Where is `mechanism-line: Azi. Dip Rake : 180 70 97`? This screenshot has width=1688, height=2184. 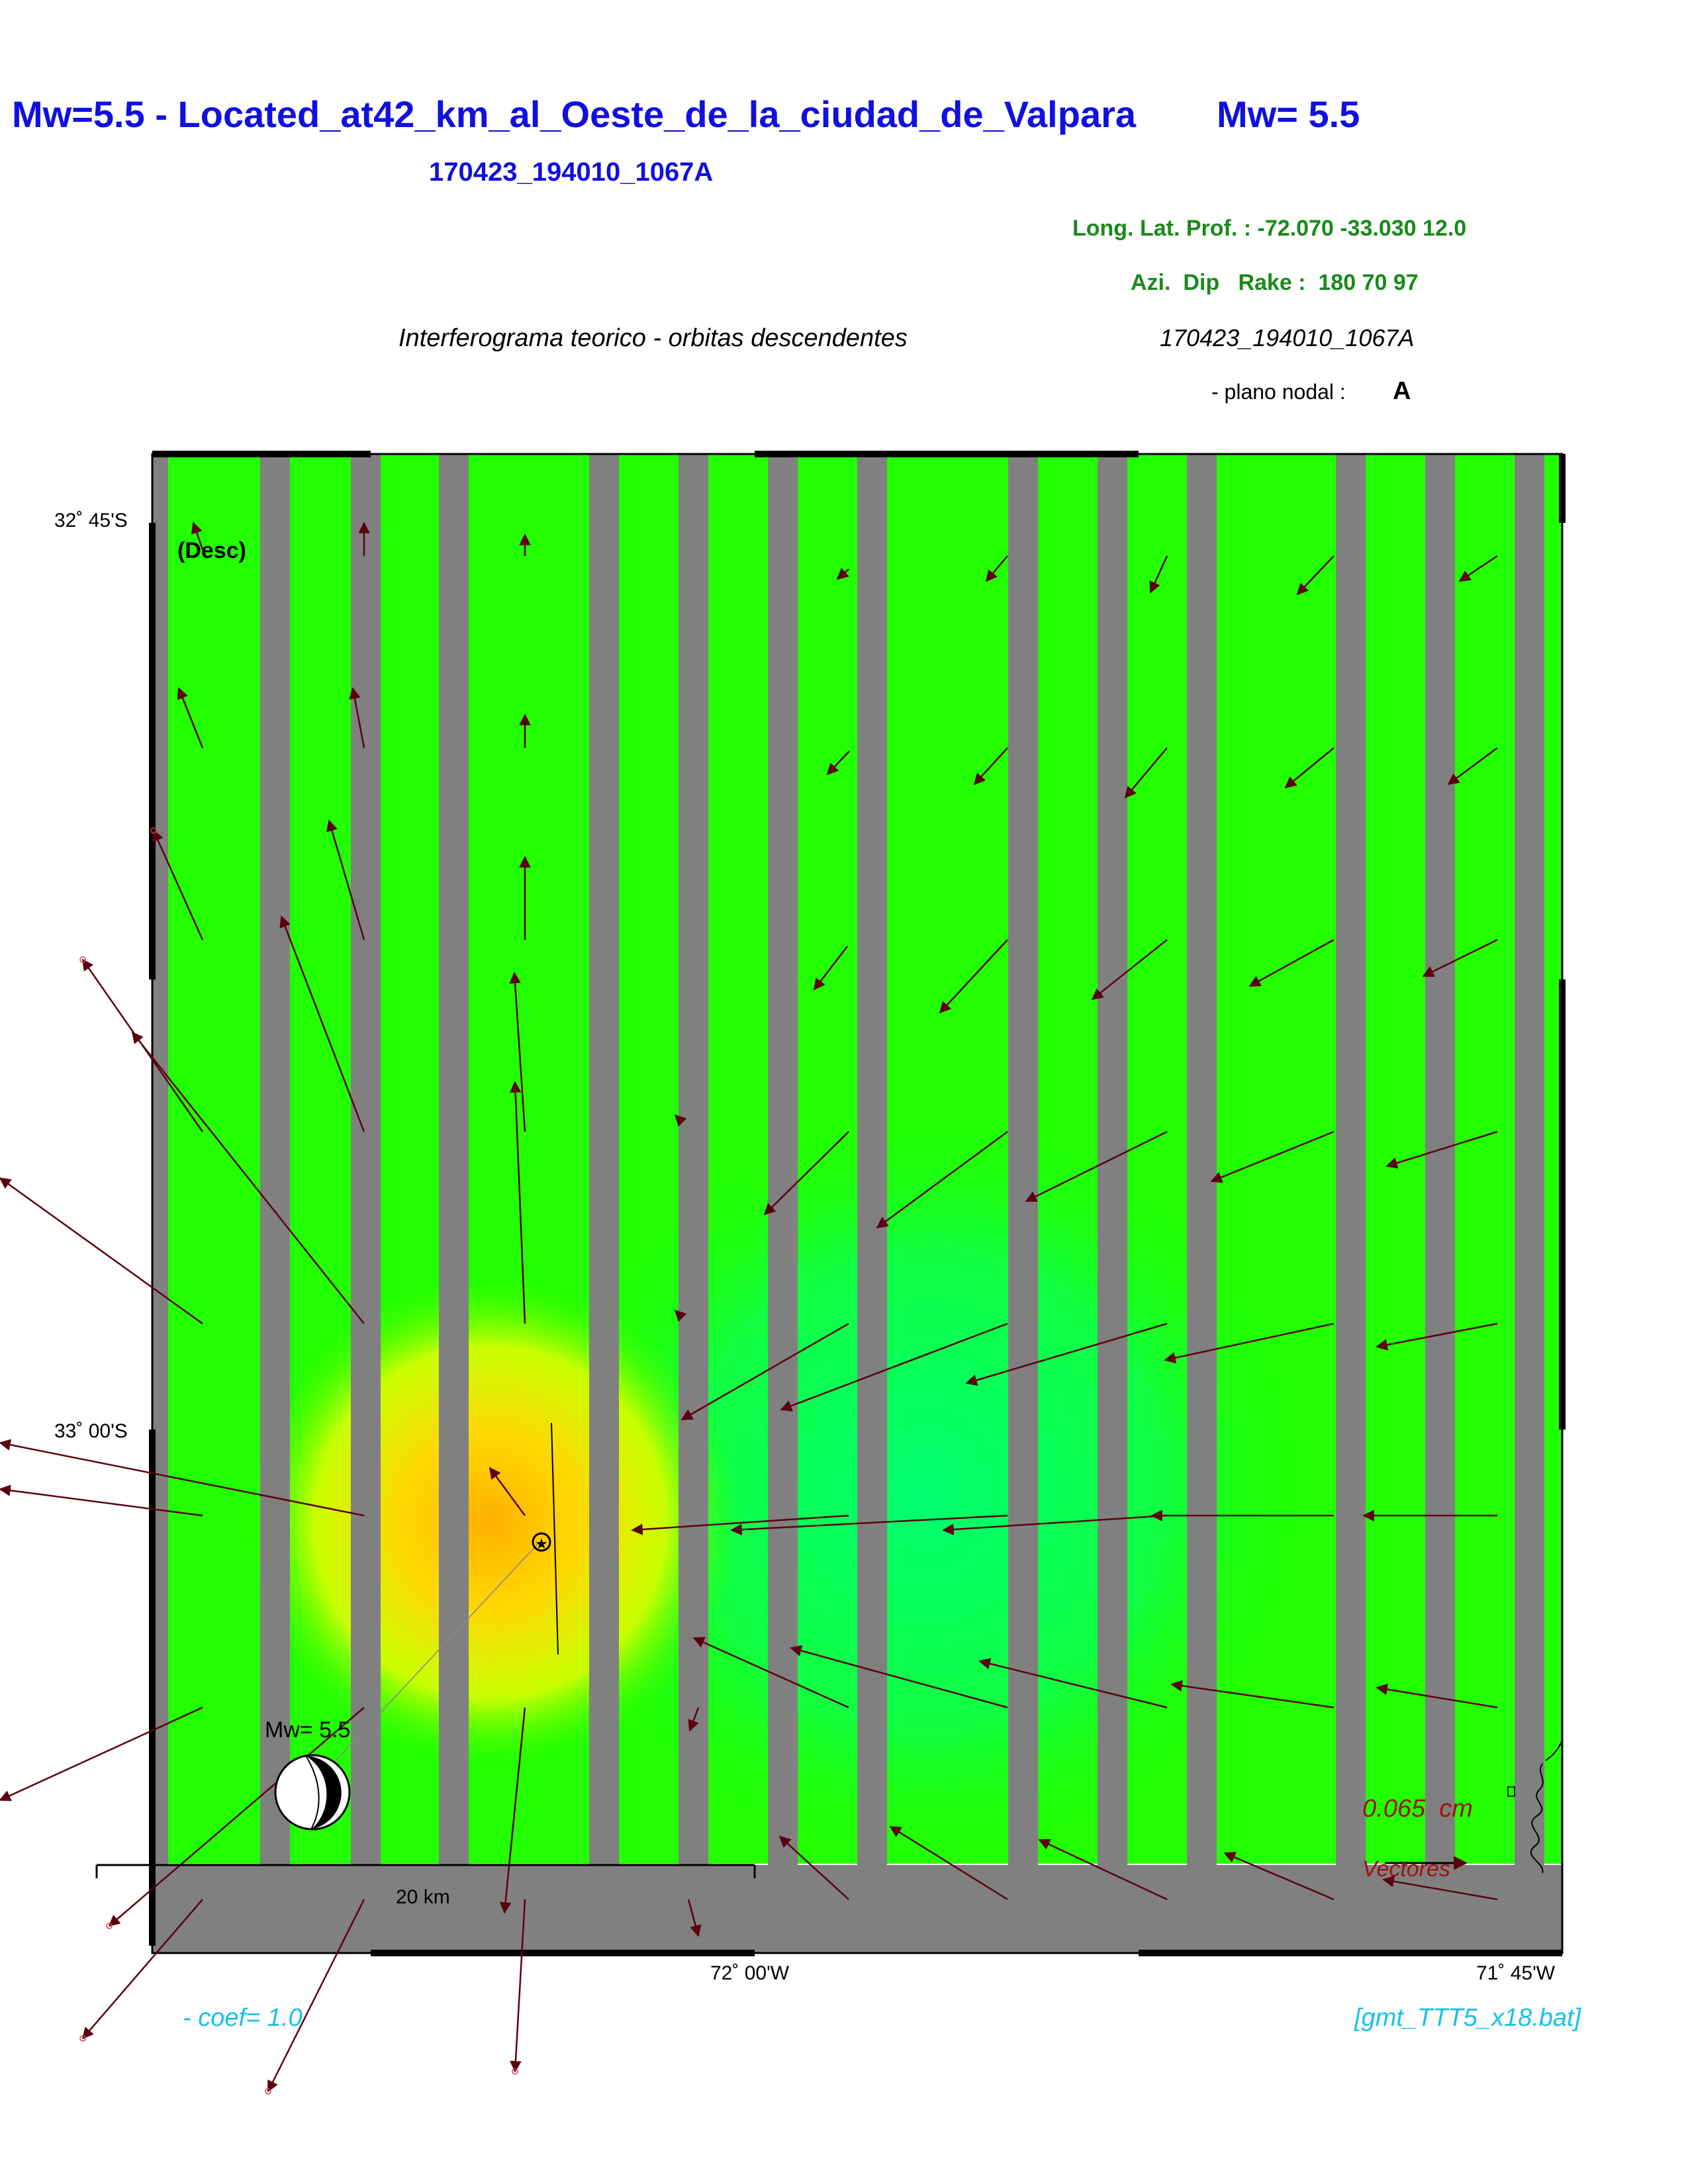 mechanism-line: Azi. Dip Rake : 180 70 97 is located at coordinates (1275, 283).